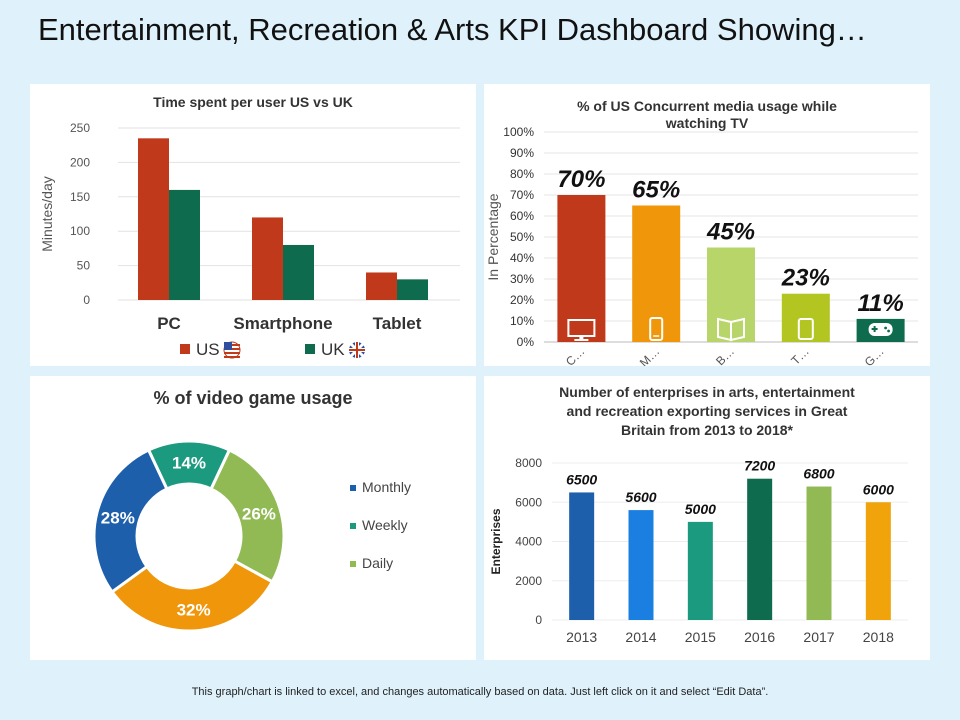 This screenshot has width=960, height=720. I want to click on bar-us-smartphone, so click(267, 258).